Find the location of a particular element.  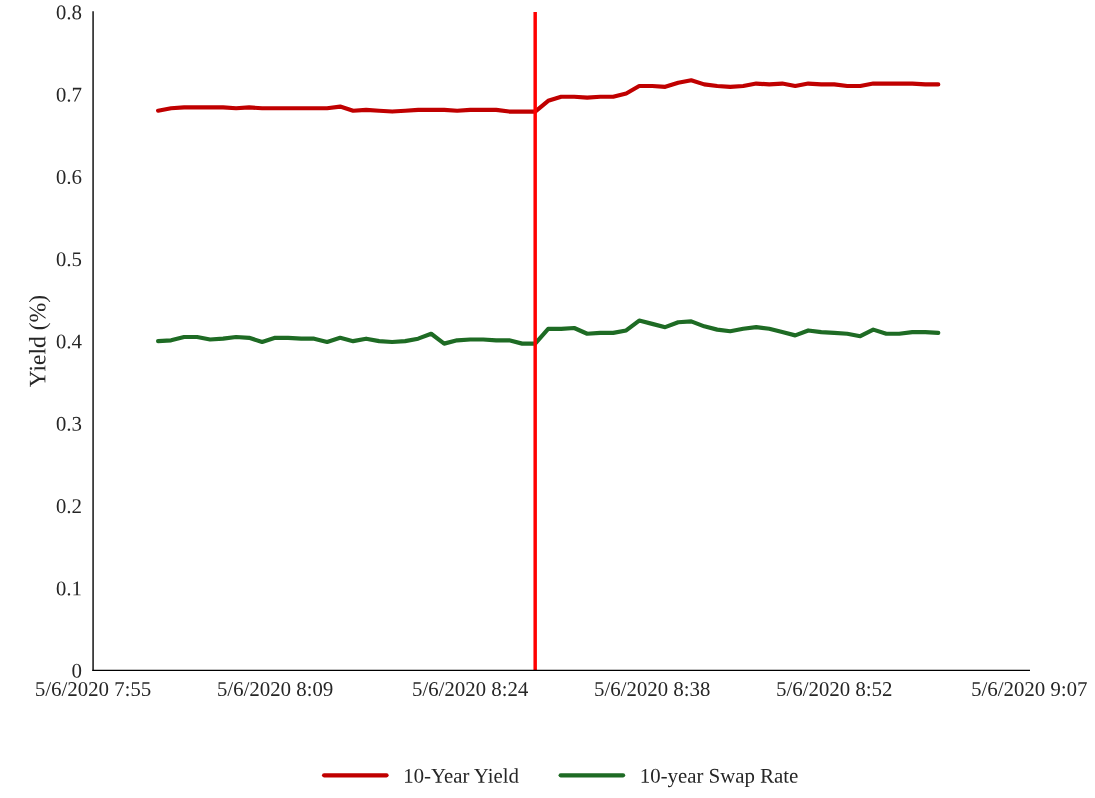

y-tick-label: 0.4 is located at coordinates (69, 341).